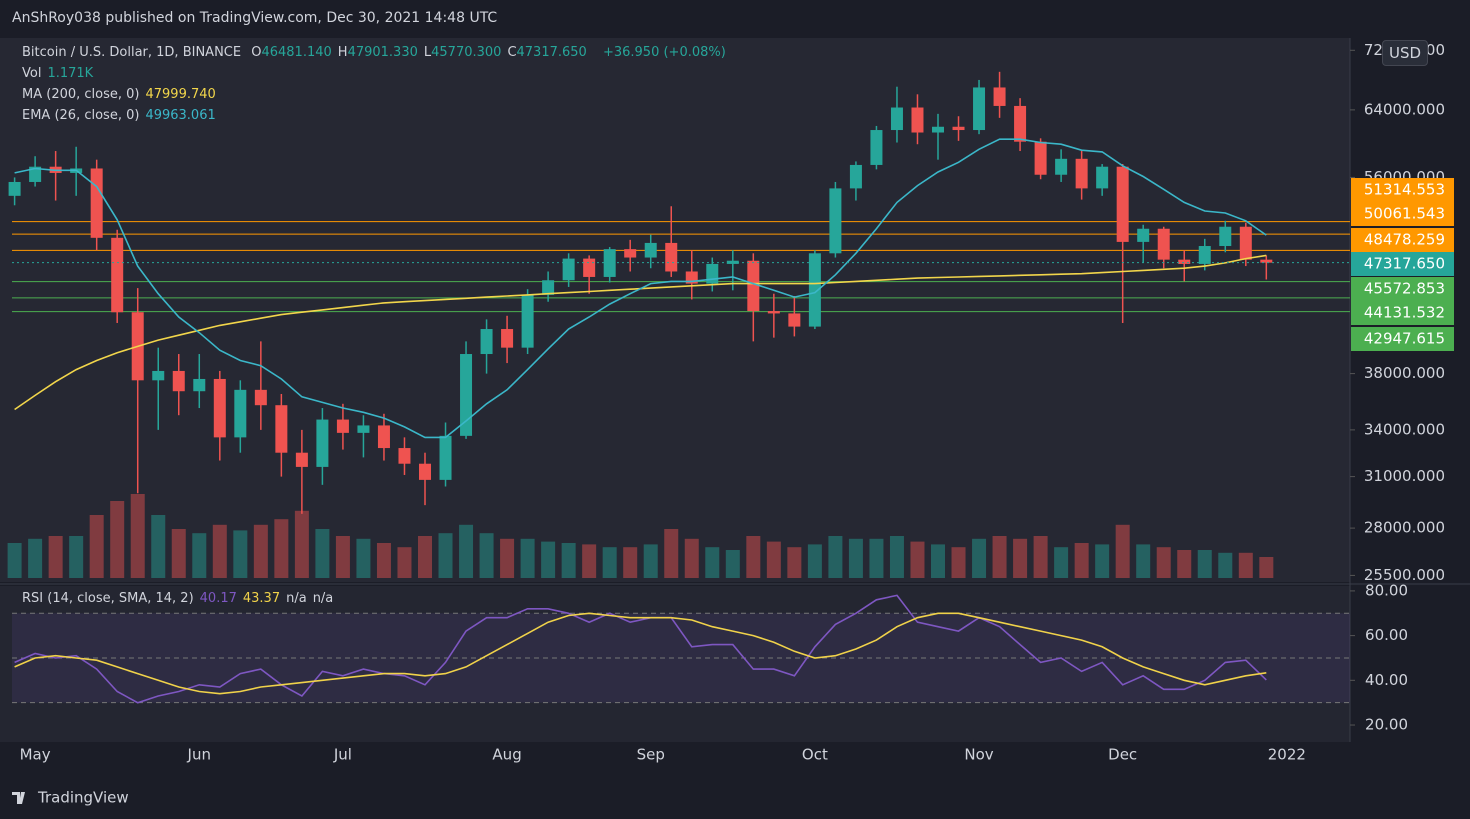 This screenshot has width=1470, height=819. What do you see at coordinates (83, 798) in the screenshot?
I see `footer-brand: TradingView` at bounding box center [83, 798].